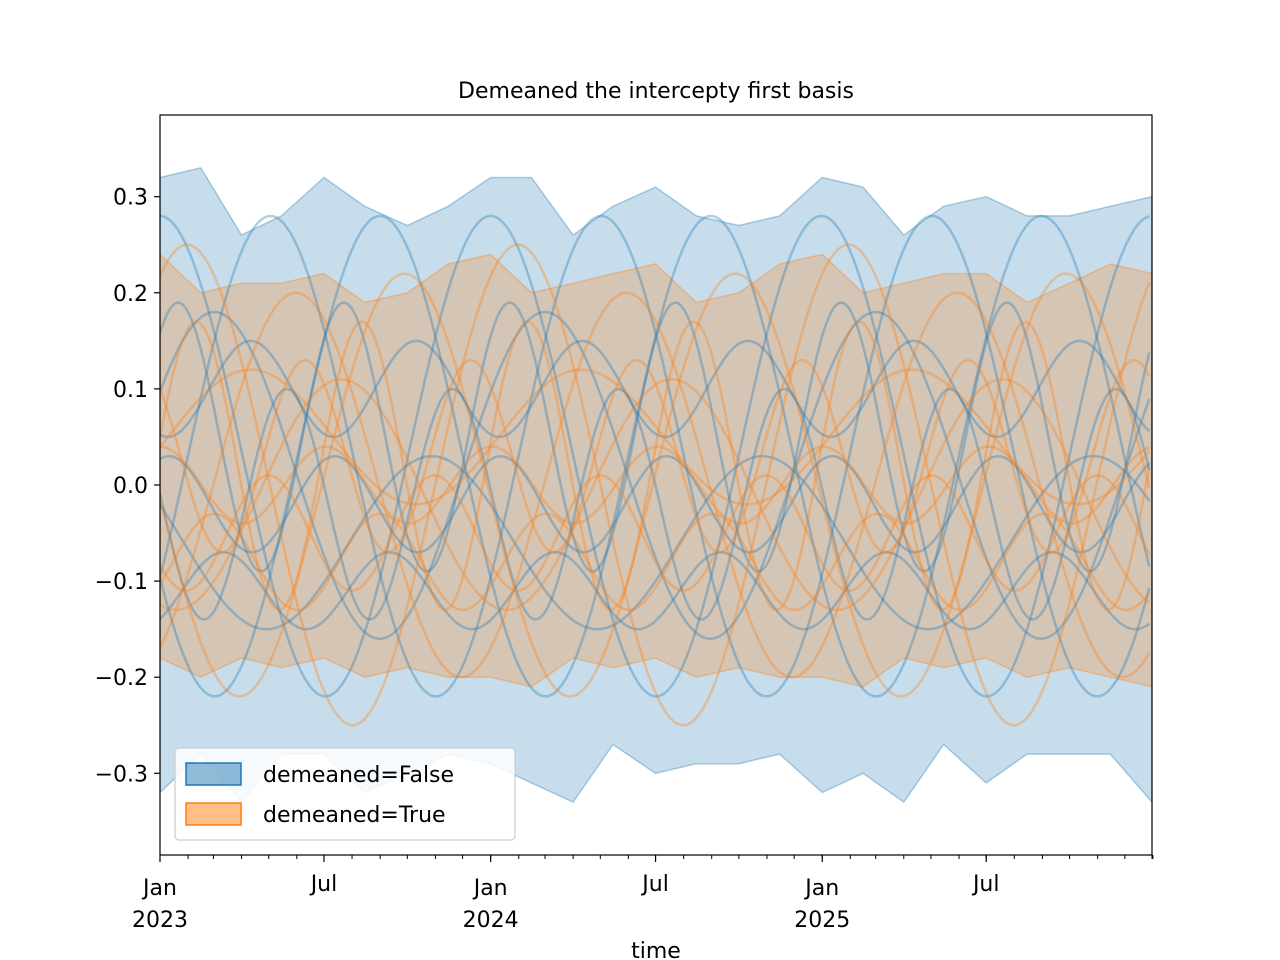 The width and height of the screenshot is (1280, 960). I want to click on y-tick-label: −0.3, so click(121, 774).